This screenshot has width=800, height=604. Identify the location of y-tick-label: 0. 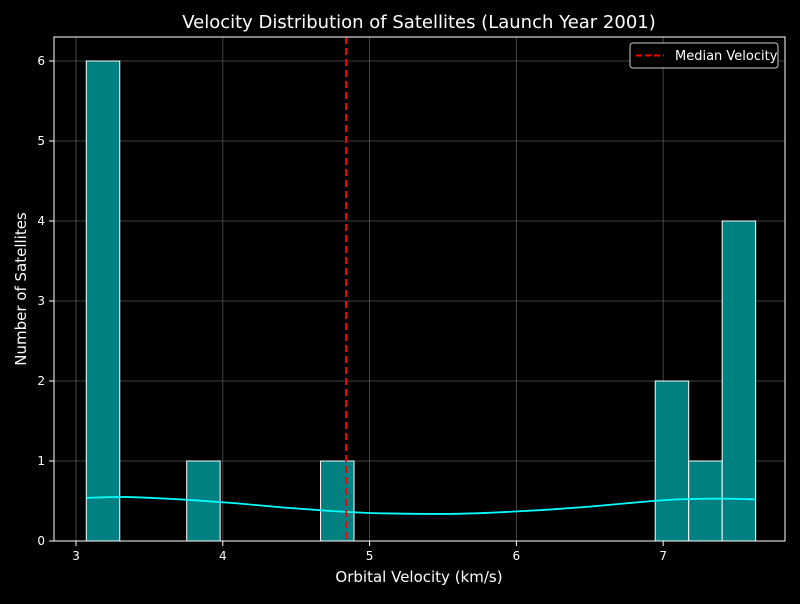
(41, 541).